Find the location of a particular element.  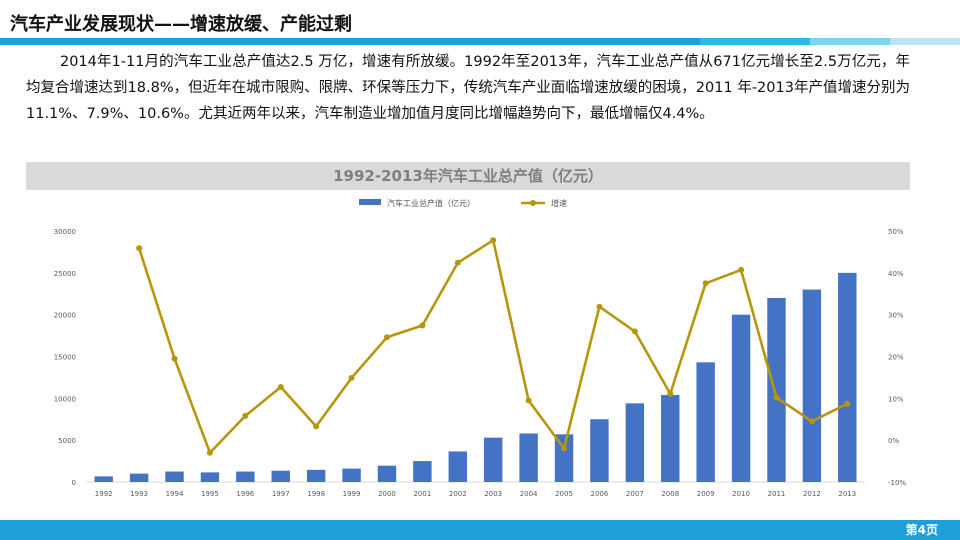

x-tick-label: 1999 is located at coordinates (352, 494).